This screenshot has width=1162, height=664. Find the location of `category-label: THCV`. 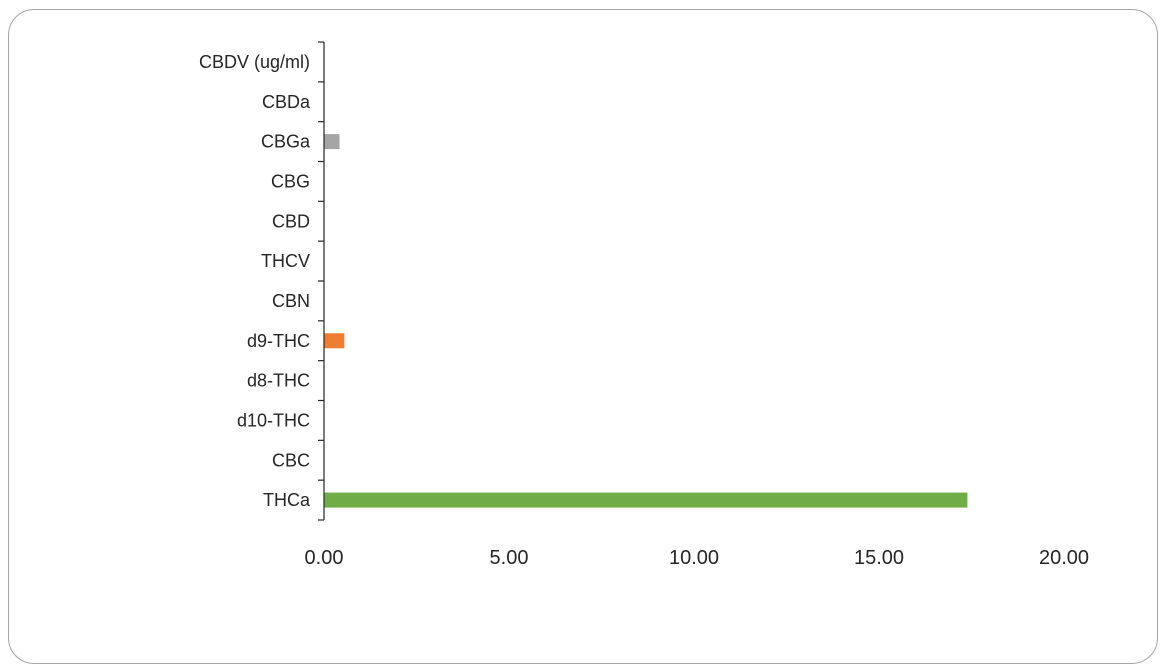

category-label: THCV is located at coordinates (285, 261).